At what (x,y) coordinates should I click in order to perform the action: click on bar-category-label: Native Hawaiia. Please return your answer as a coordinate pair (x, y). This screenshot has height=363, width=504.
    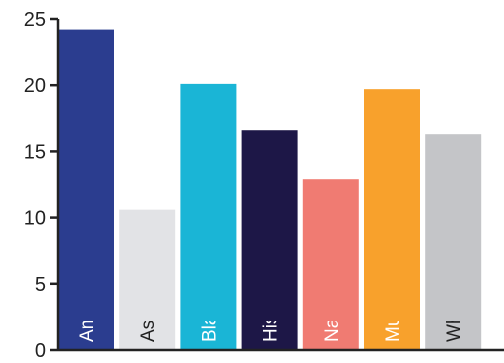
    Looking at the image, I should click on (332, 278).